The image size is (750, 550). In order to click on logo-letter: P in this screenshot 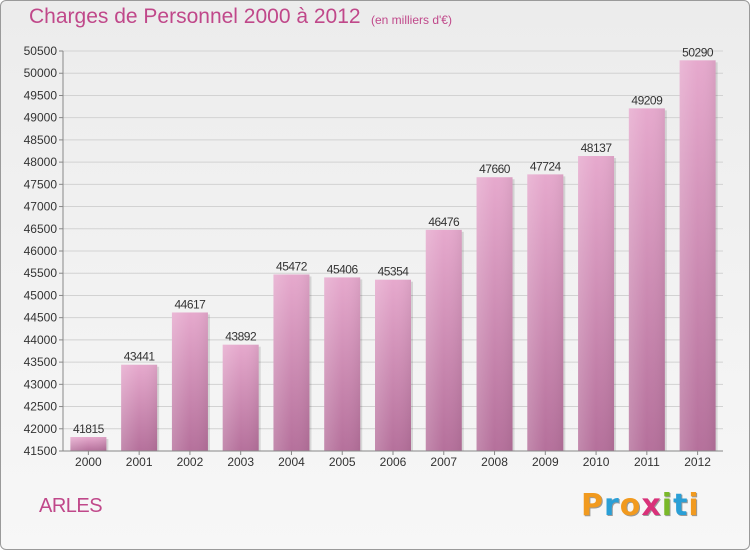, I will do `click(592, 505)`.